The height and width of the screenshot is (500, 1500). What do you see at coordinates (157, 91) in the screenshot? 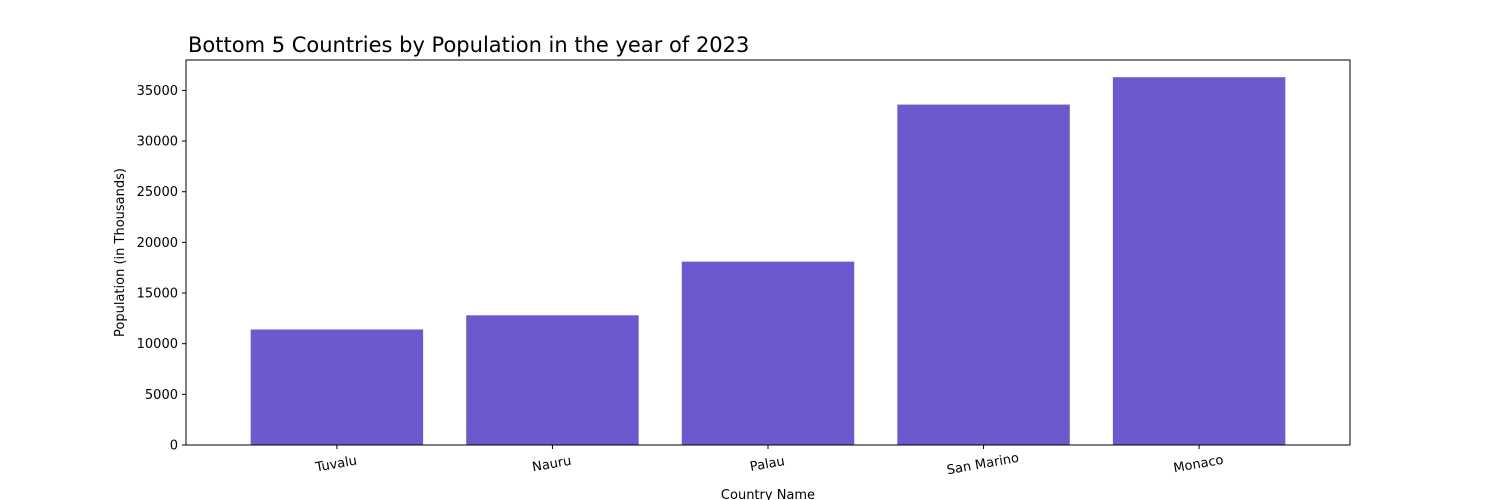
I see `y-tick-label: 35000` at bounding box center [157, 91].